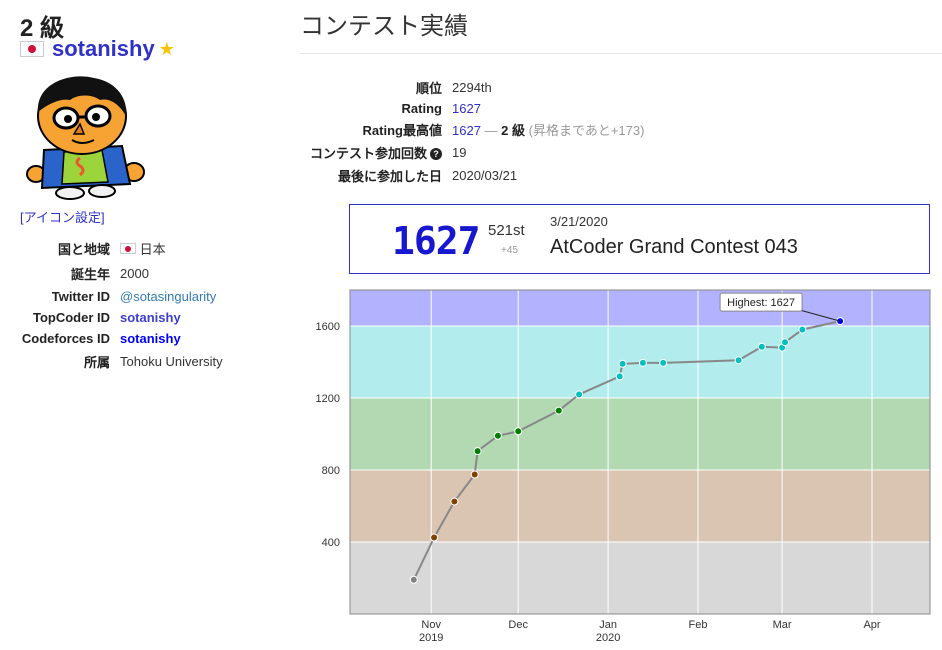 The width and height of the screenshot is (942, 650). Describe the element at coordinates (117, 248) in the screenshot. I see `profile-row-country: 国と地域 日本` at that location.